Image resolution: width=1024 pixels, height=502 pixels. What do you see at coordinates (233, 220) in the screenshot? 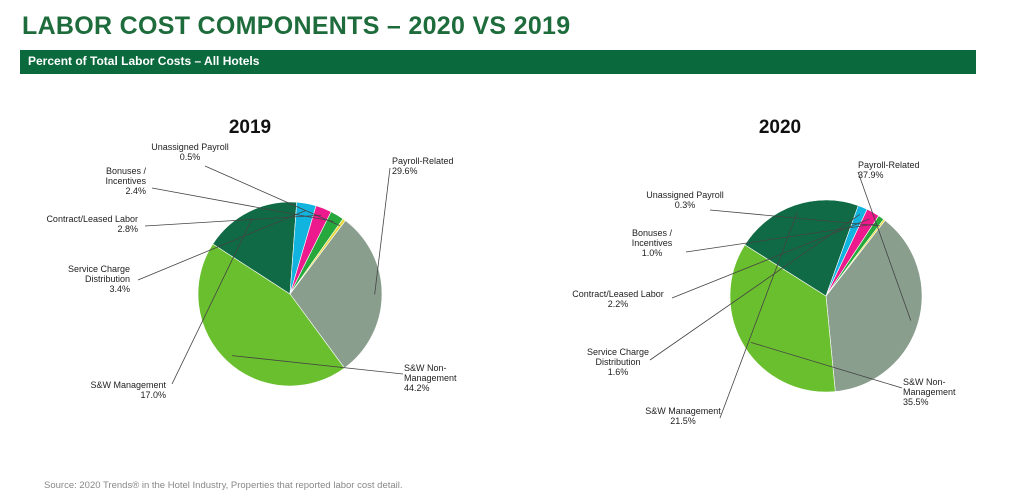
I see `leader-line-2019-contract-leased-labor` at bounding box center [233, 220].